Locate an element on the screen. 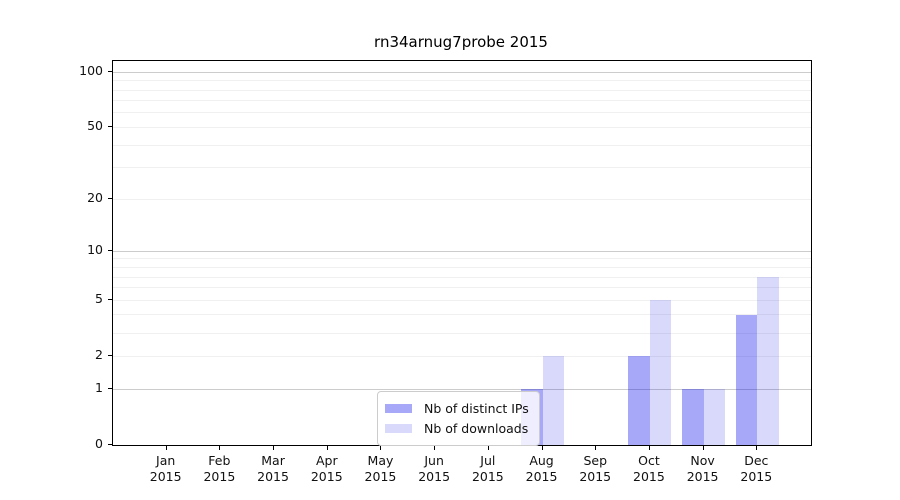 This screenshot has width=900, height=500. y-tick-label-1: 1 is located at coordinates (99, 387).